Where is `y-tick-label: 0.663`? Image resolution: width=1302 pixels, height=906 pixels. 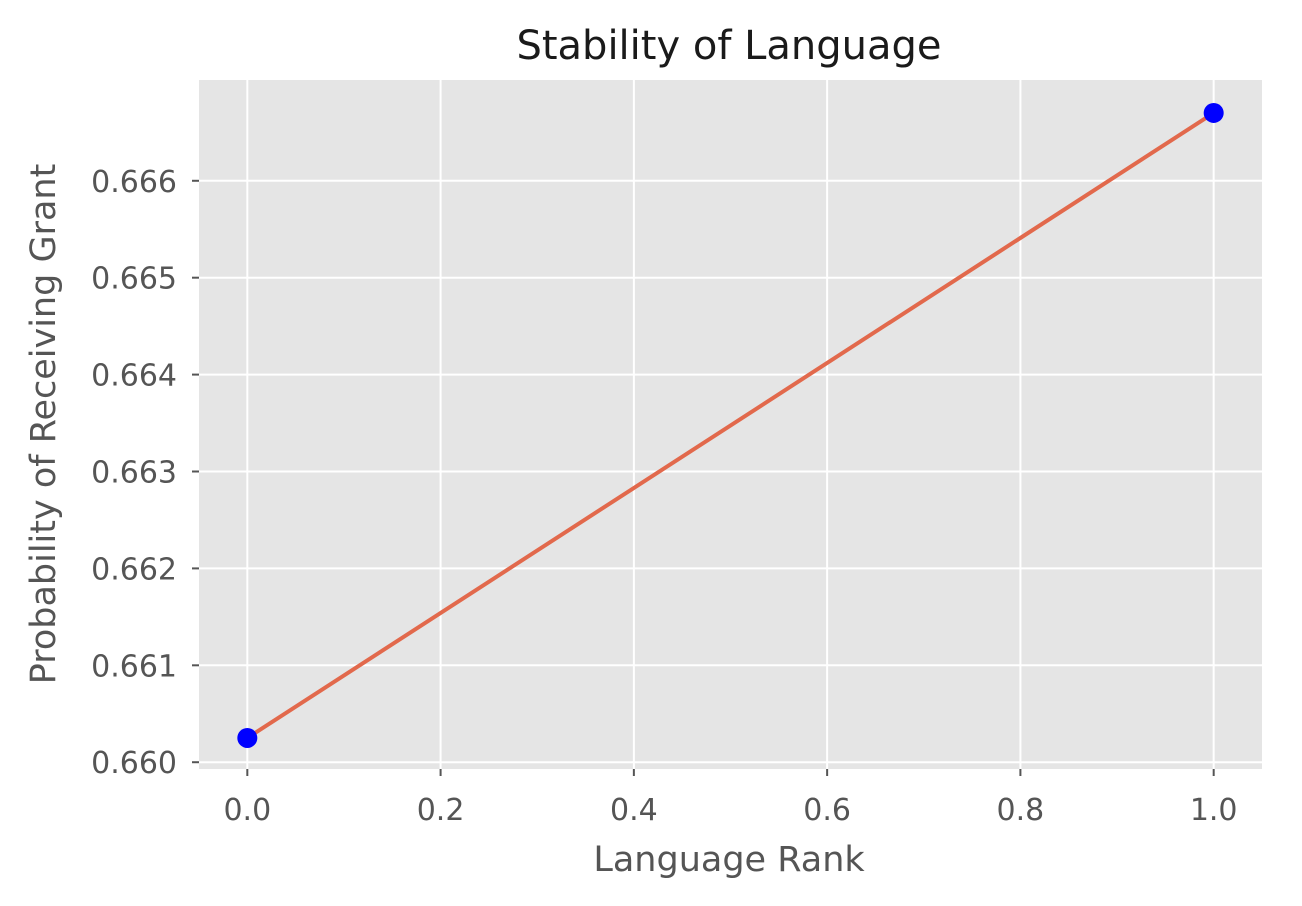 y-tick-label: 0.663 is located at coordinates (134, 472).